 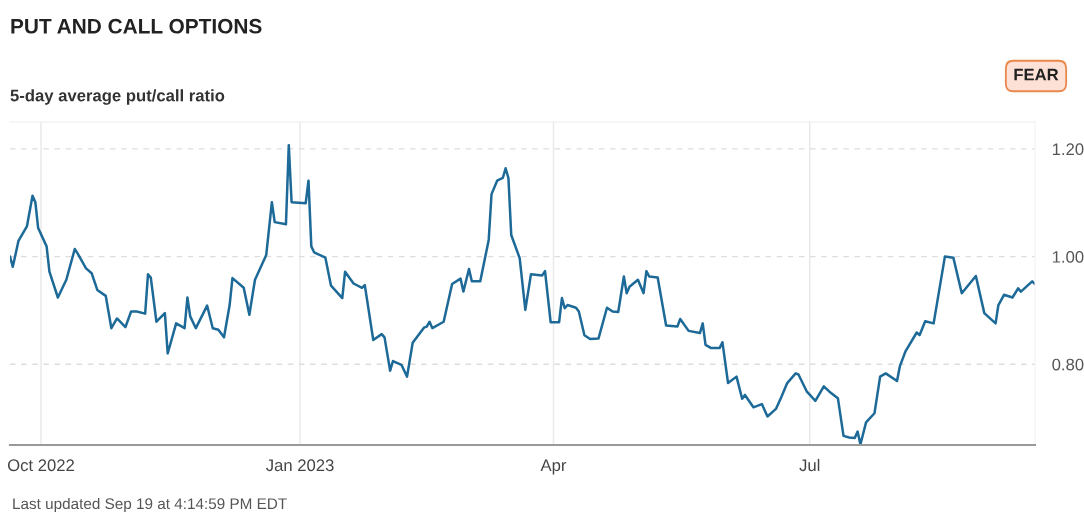 I want to click on y-tick-label: 1.00, so click(x=1068, y=256).